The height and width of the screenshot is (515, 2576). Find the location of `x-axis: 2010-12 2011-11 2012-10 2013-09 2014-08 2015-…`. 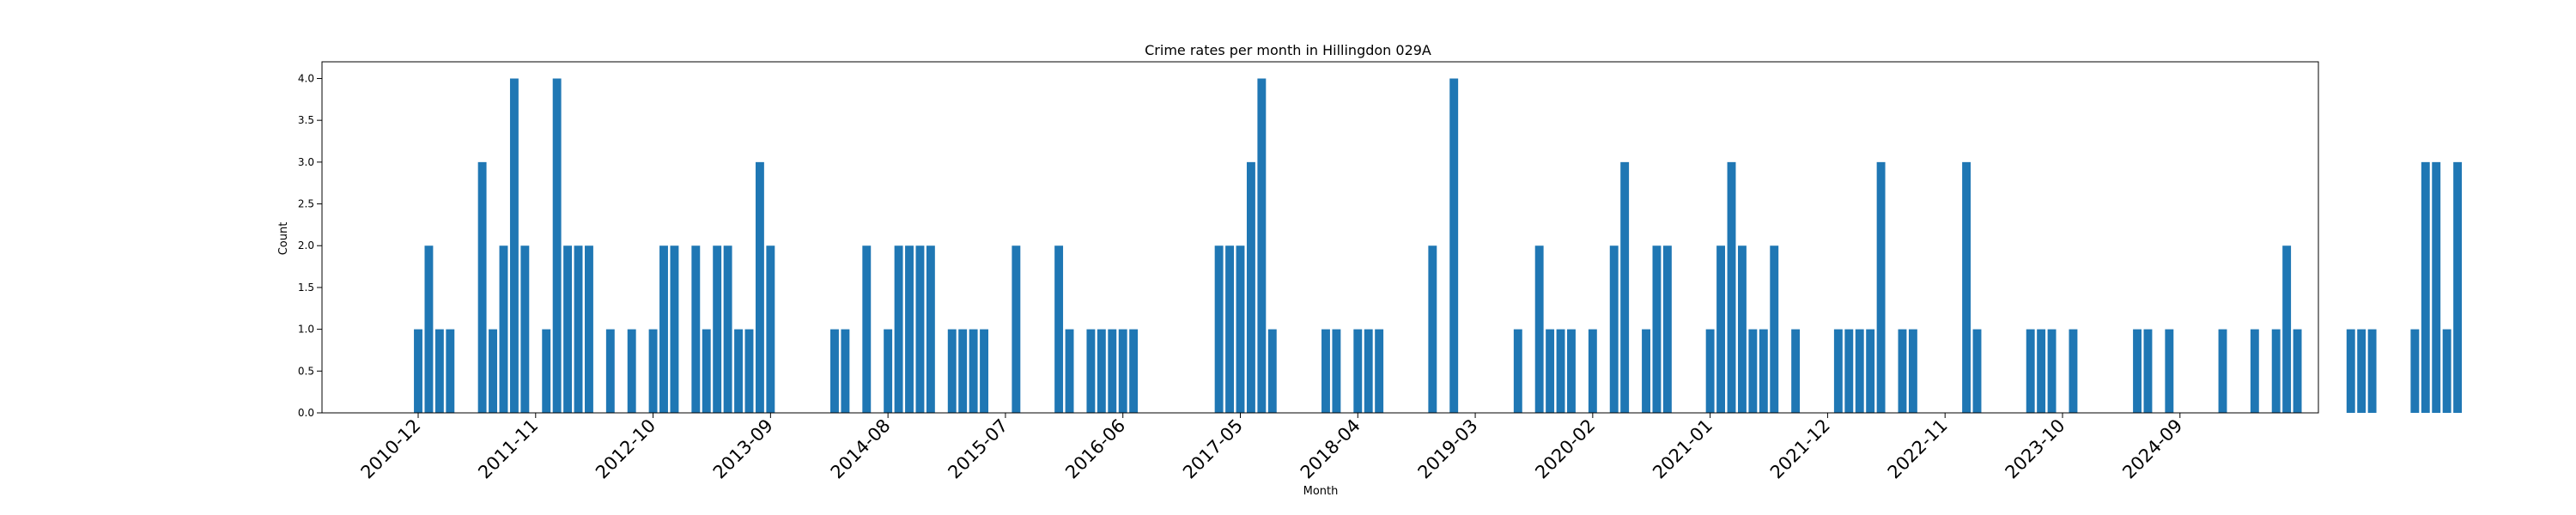

x-axis: 2010-12 2011-11 2012-10 2013-09 2014-08 2015-… is located at coordinates (1272, 448).